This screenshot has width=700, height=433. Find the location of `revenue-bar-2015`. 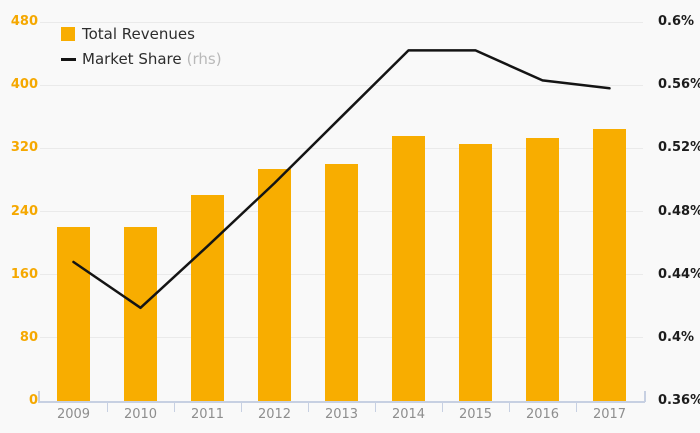

revenue-bar-2015 is located at coordinates (475, 272).